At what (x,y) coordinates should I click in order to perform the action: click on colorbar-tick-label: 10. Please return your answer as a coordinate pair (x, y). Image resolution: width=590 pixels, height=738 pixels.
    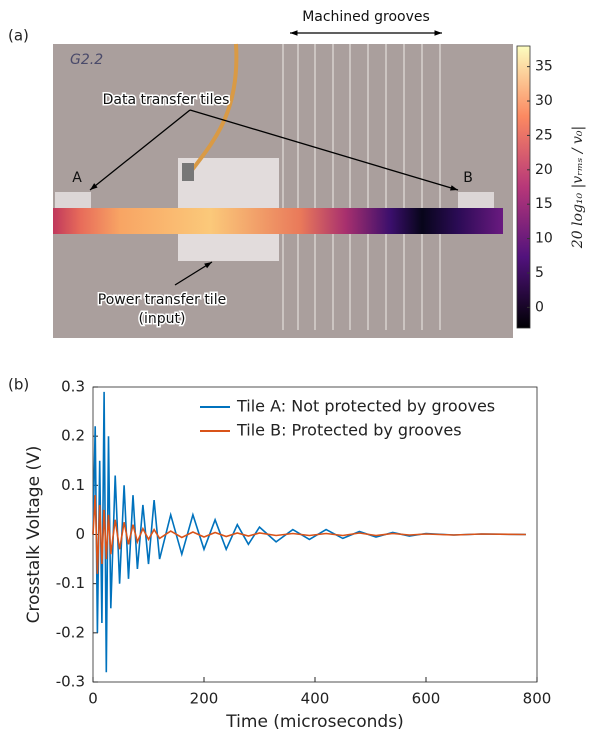
    Looking at the image, I should click on (544, 239).